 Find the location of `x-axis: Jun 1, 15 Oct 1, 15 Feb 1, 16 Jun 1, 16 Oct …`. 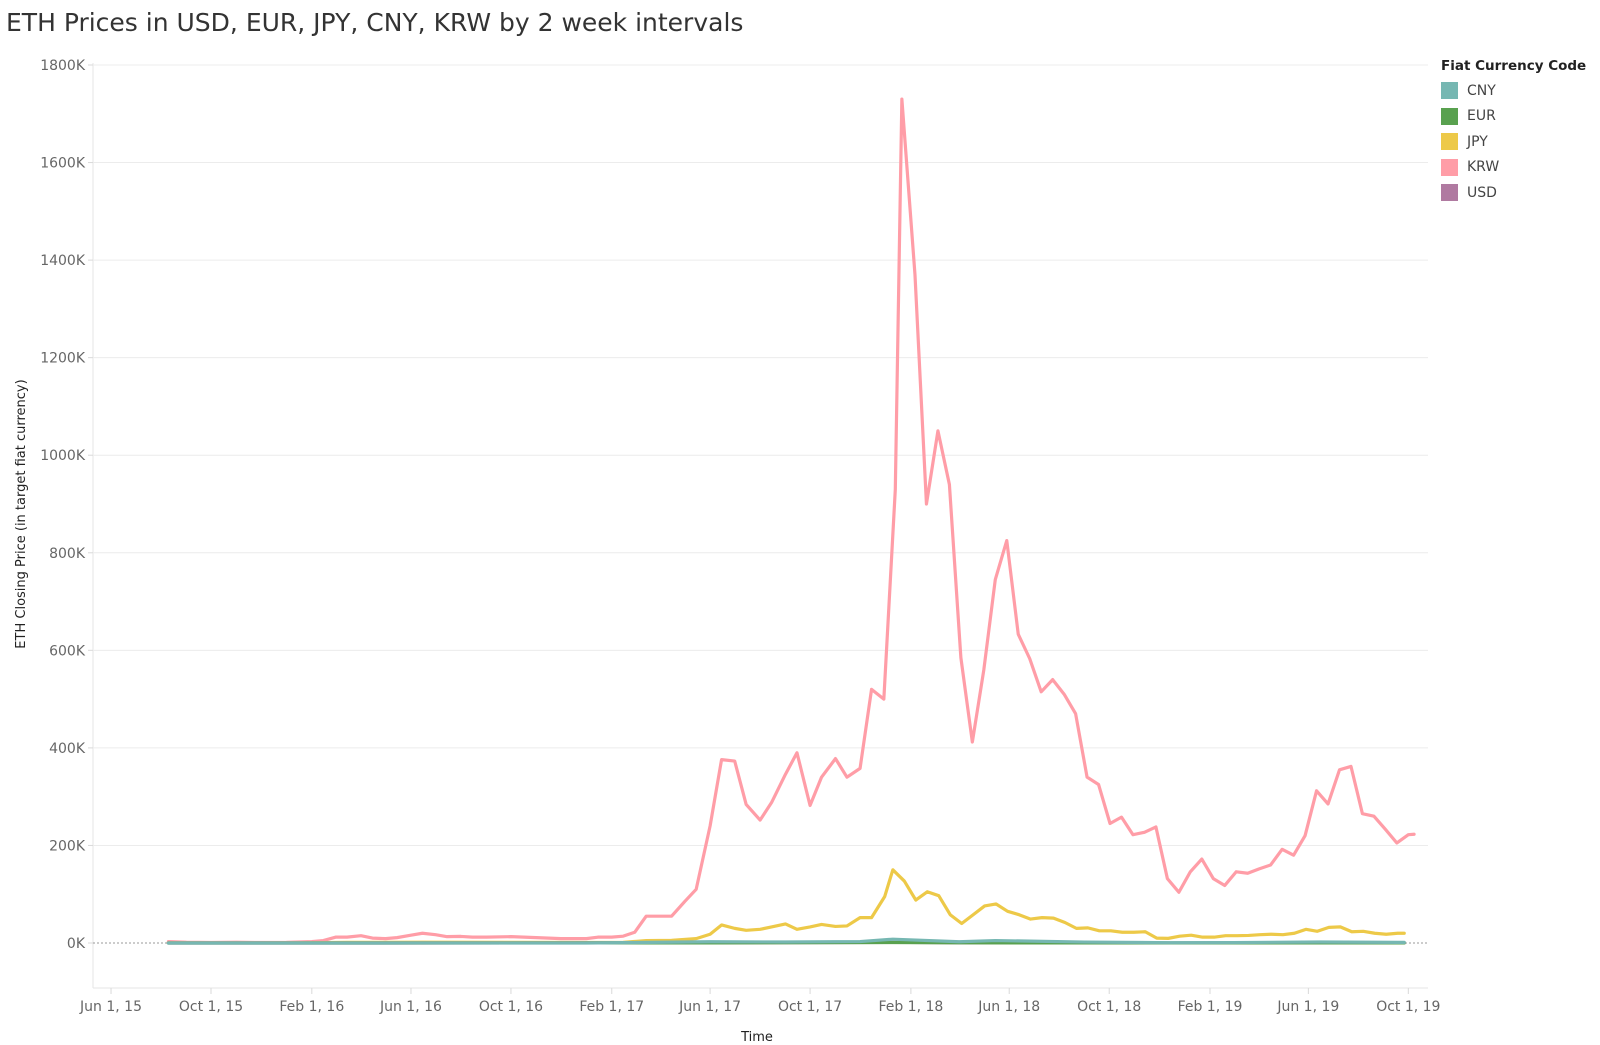

x-axis: Jun 1, 15 Oct 1, 15 Feb 1, 16 Jun 1, 16 Oct … is located at coordinates (759, 1001).